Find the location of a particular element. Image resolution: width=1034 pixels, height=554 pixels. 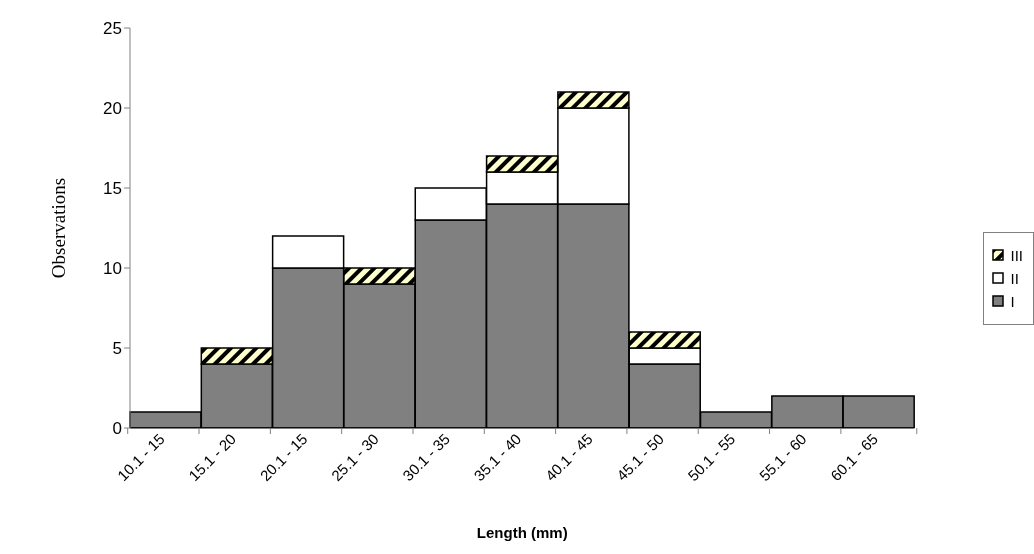

x-axis-title: Length (mm) is located at coordinates (522, 532).